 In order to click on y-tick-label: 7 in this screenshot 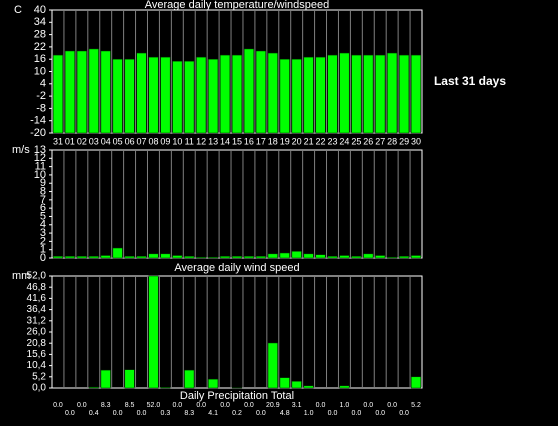, I will do `click(43, 200)`.